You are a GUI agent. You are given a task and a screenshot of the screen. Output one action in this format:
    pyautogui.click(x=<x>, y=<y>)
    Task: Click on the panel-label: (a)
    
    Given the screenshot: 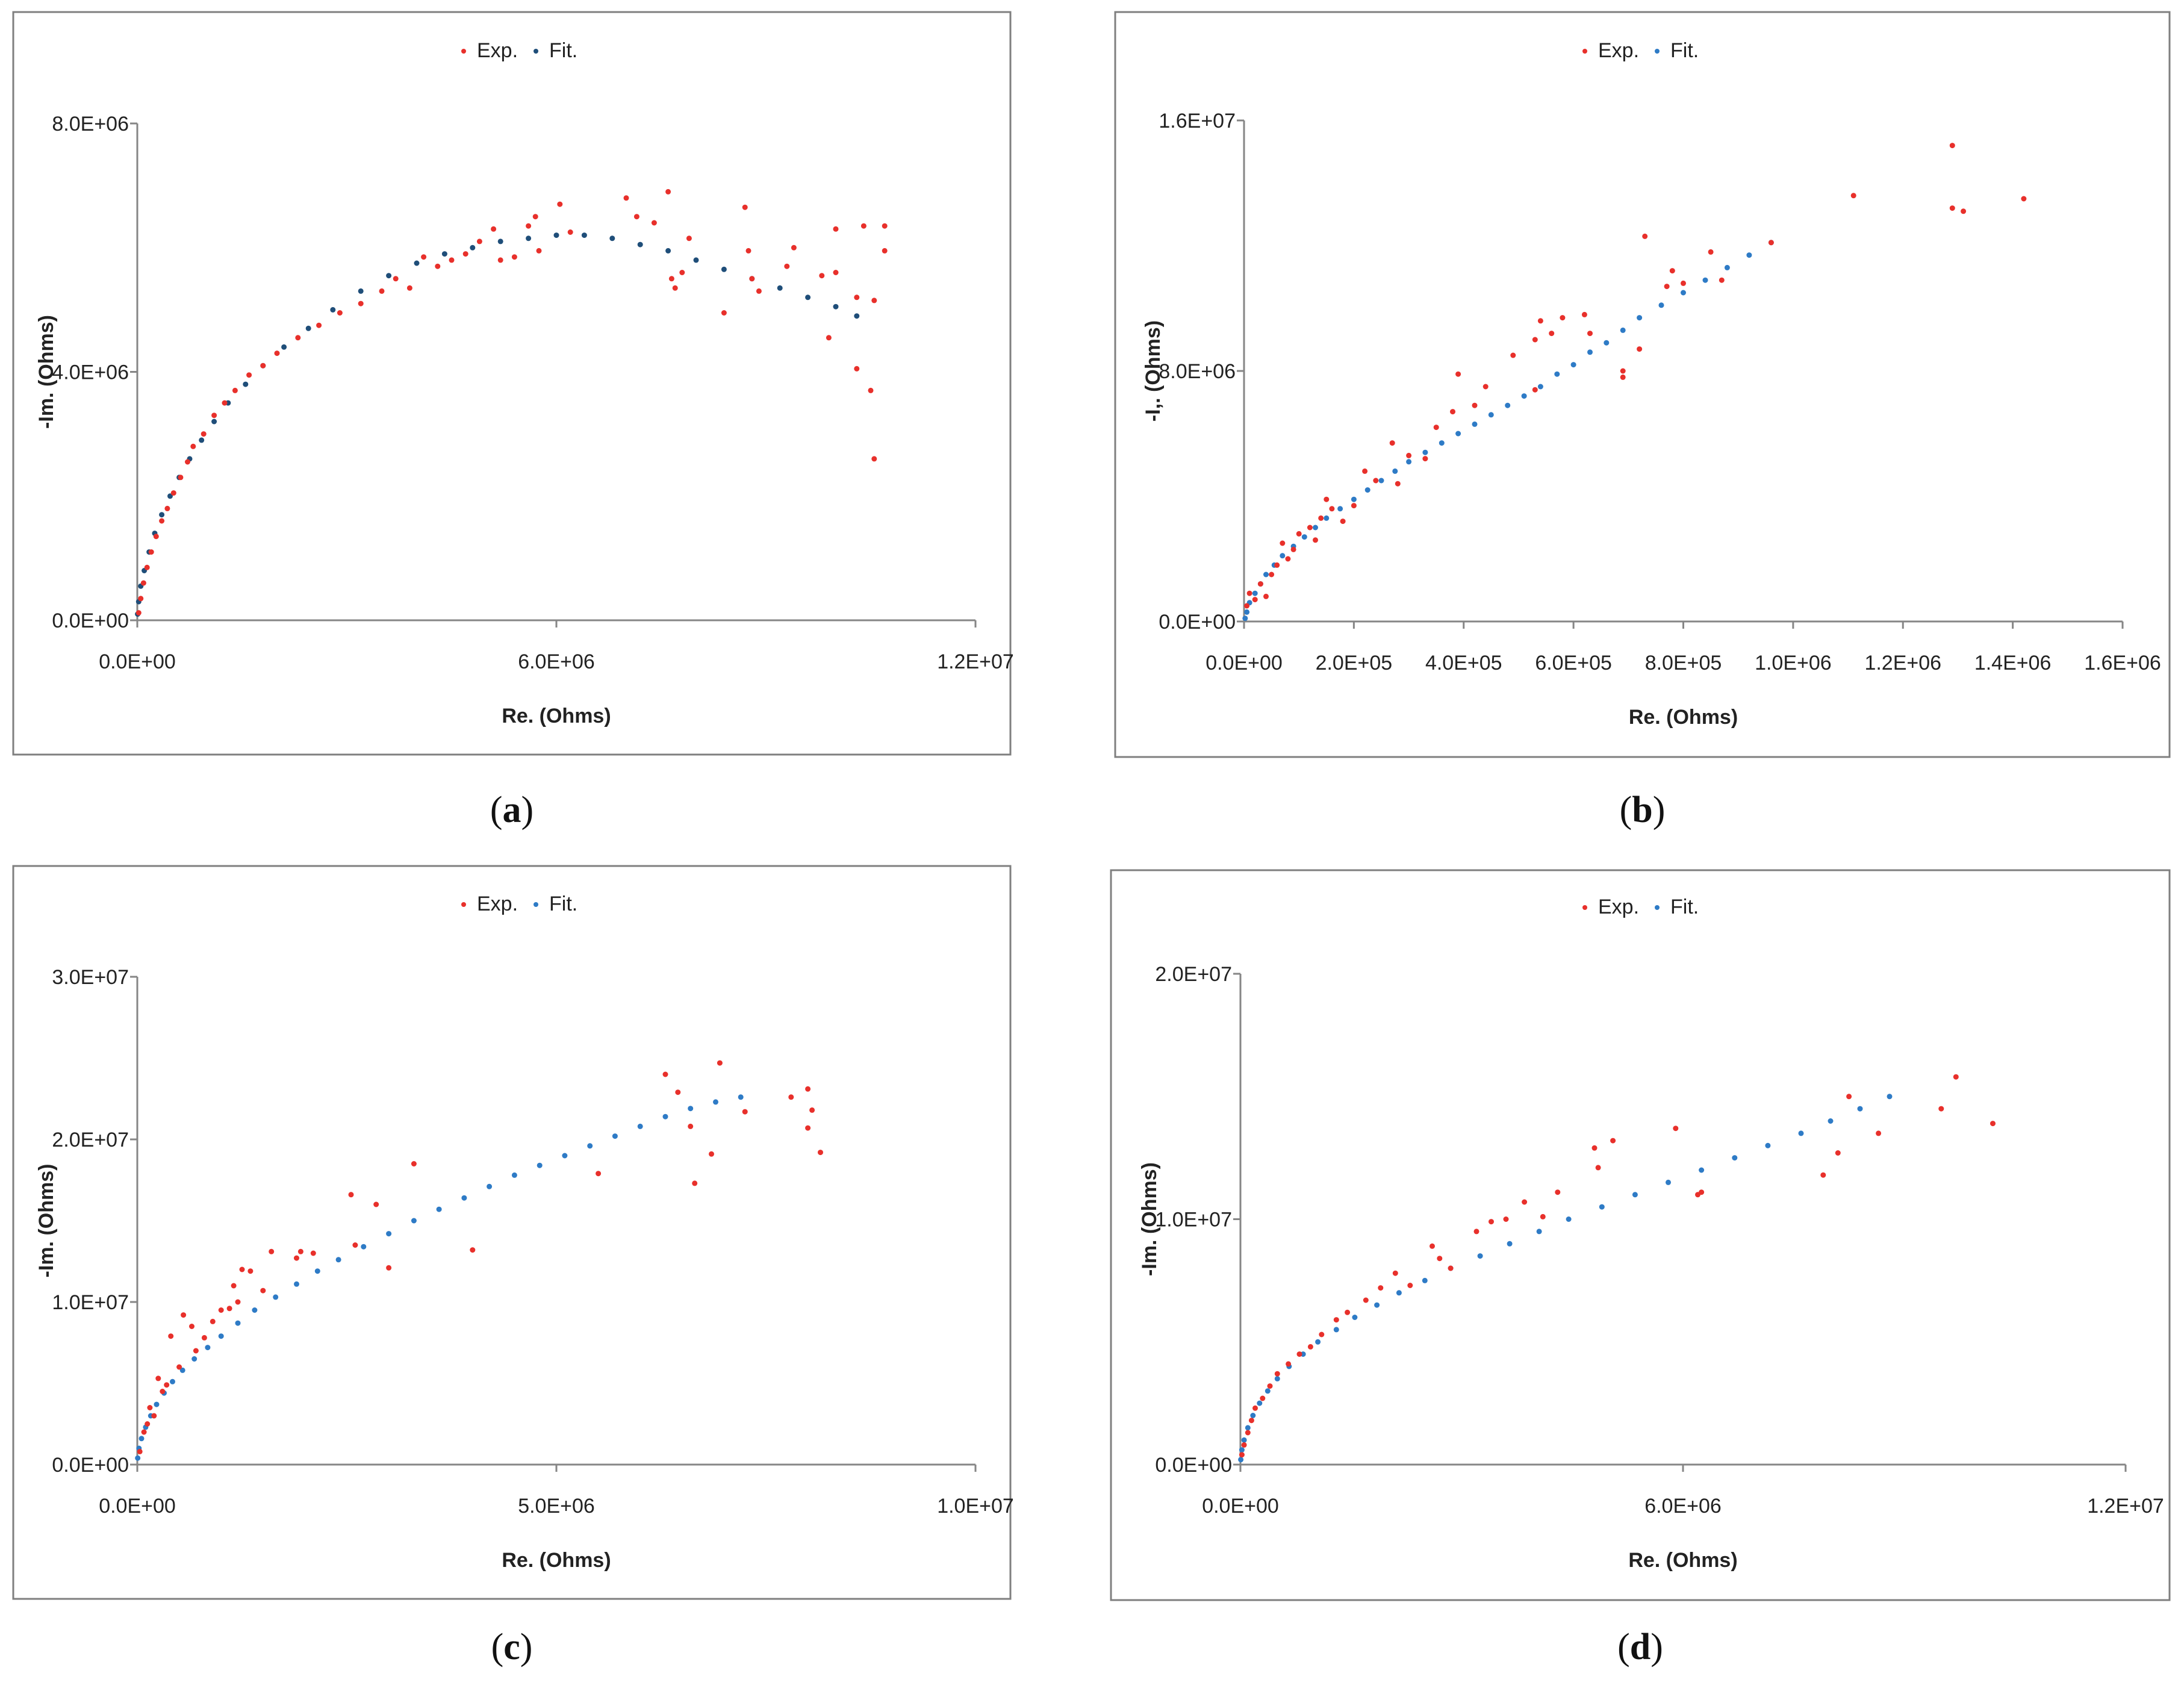 What is the action you would take?
    pyautogui.click(x=512, y=810)
    